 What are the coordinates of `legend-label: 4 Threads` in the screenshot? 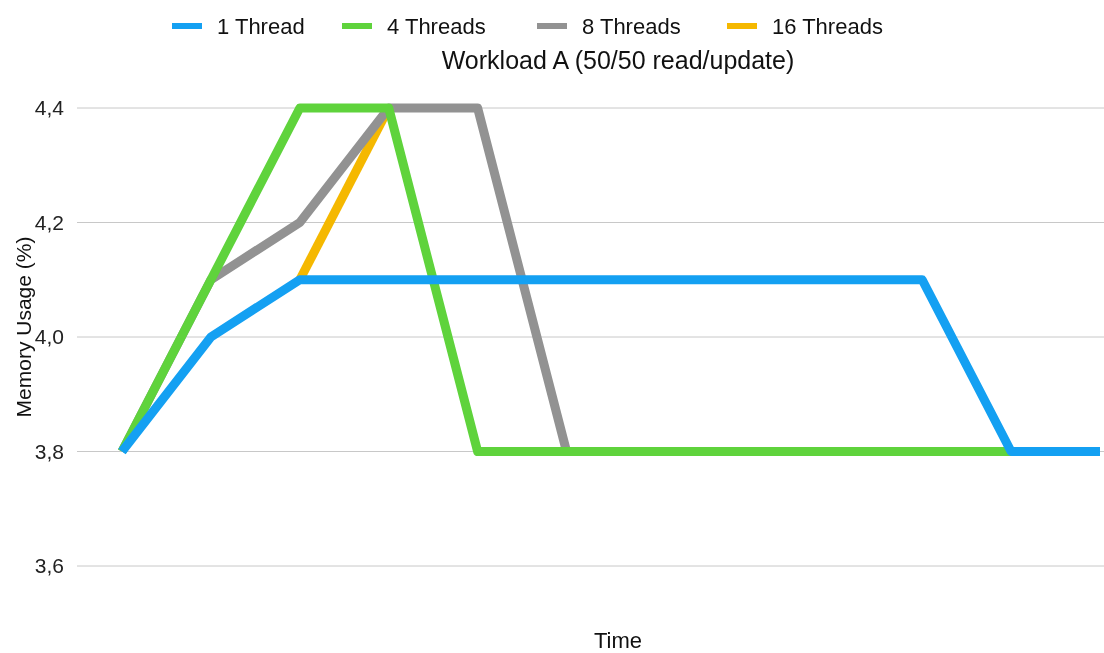 It's located at (436, 26).